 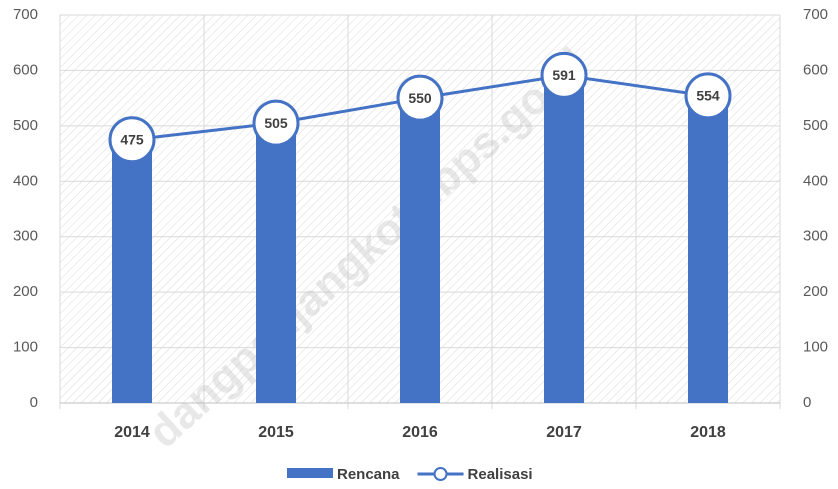 I want to click on y2-tick-label: 500, so click(x=815, y=125).